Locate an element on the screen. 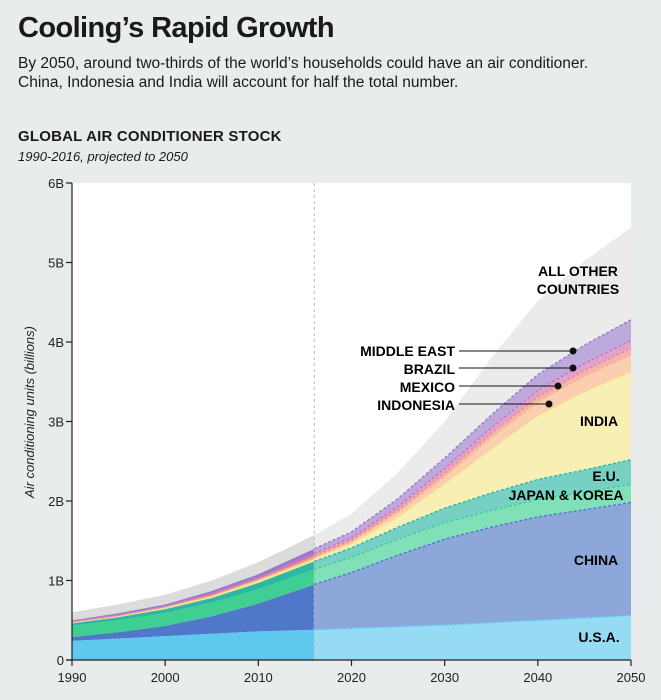 This screenshot has height=700, width=661. area-japan-korea-projected is located at coordinates (472, 534).